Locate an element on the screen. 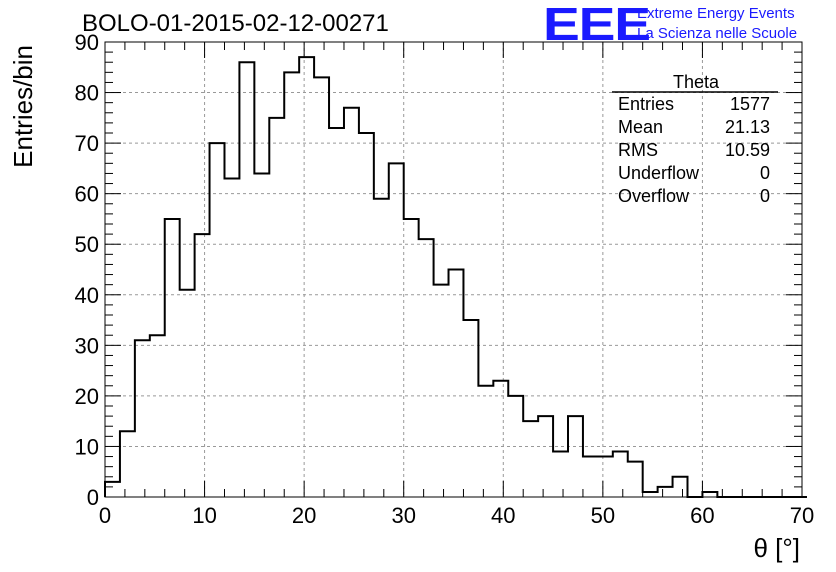 The width and height of the screenshot is (836, 572). y-tick-label: 90 is located at coordinates (87, 42).